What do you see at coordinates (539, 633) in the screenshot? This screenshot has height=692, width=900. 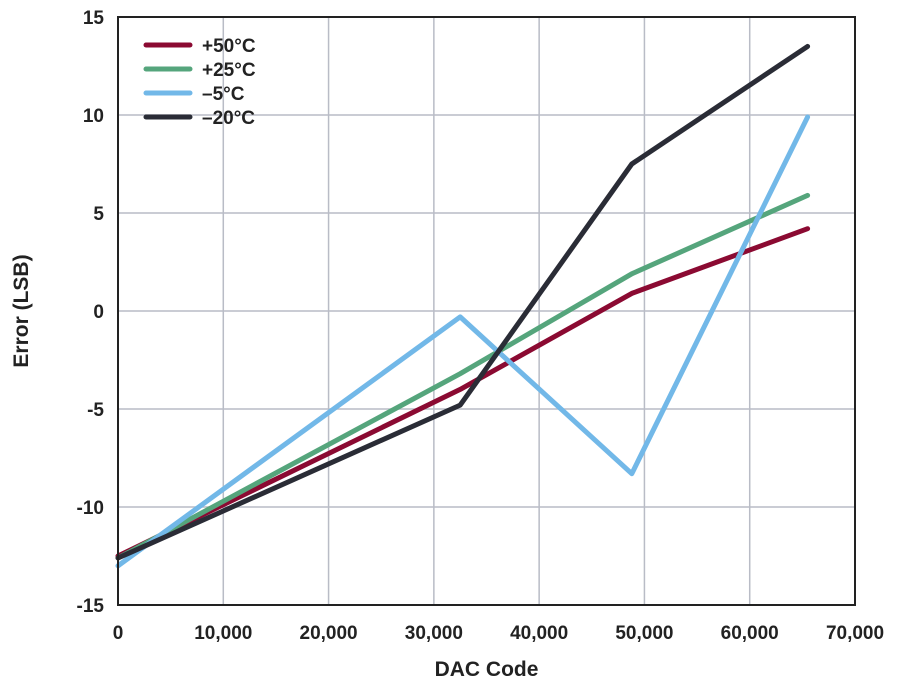 I see `x-tick-label: 40,000` at bounding box center [539, 633].